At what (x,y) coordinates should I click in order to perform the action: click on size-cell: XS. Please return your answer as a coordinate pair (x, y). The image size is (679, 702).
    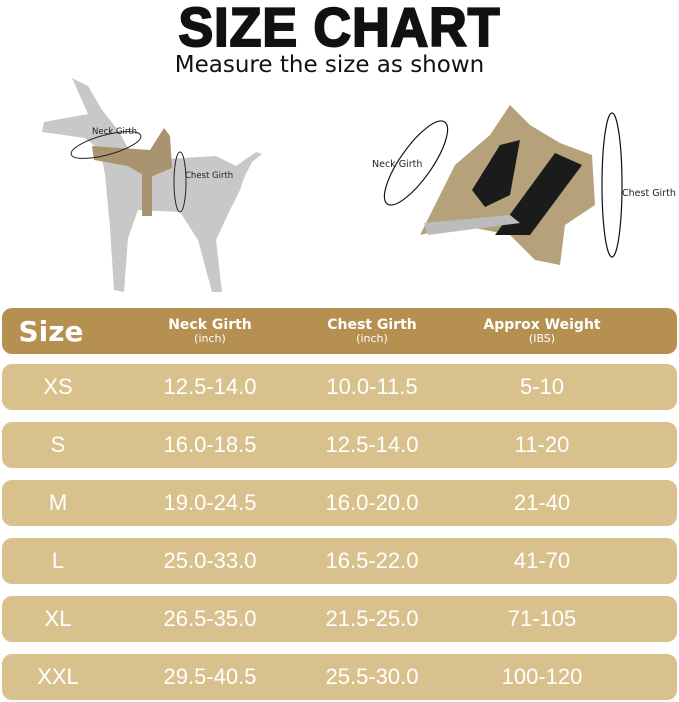
    Looking at the image, I should click on (58, 386).